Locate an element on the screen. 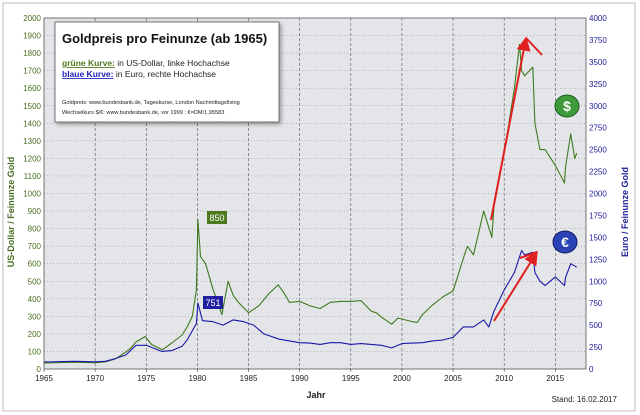 The height and width of the screenshot is (415, 640). svg-text: 751 is located at coordinates (212, 303).